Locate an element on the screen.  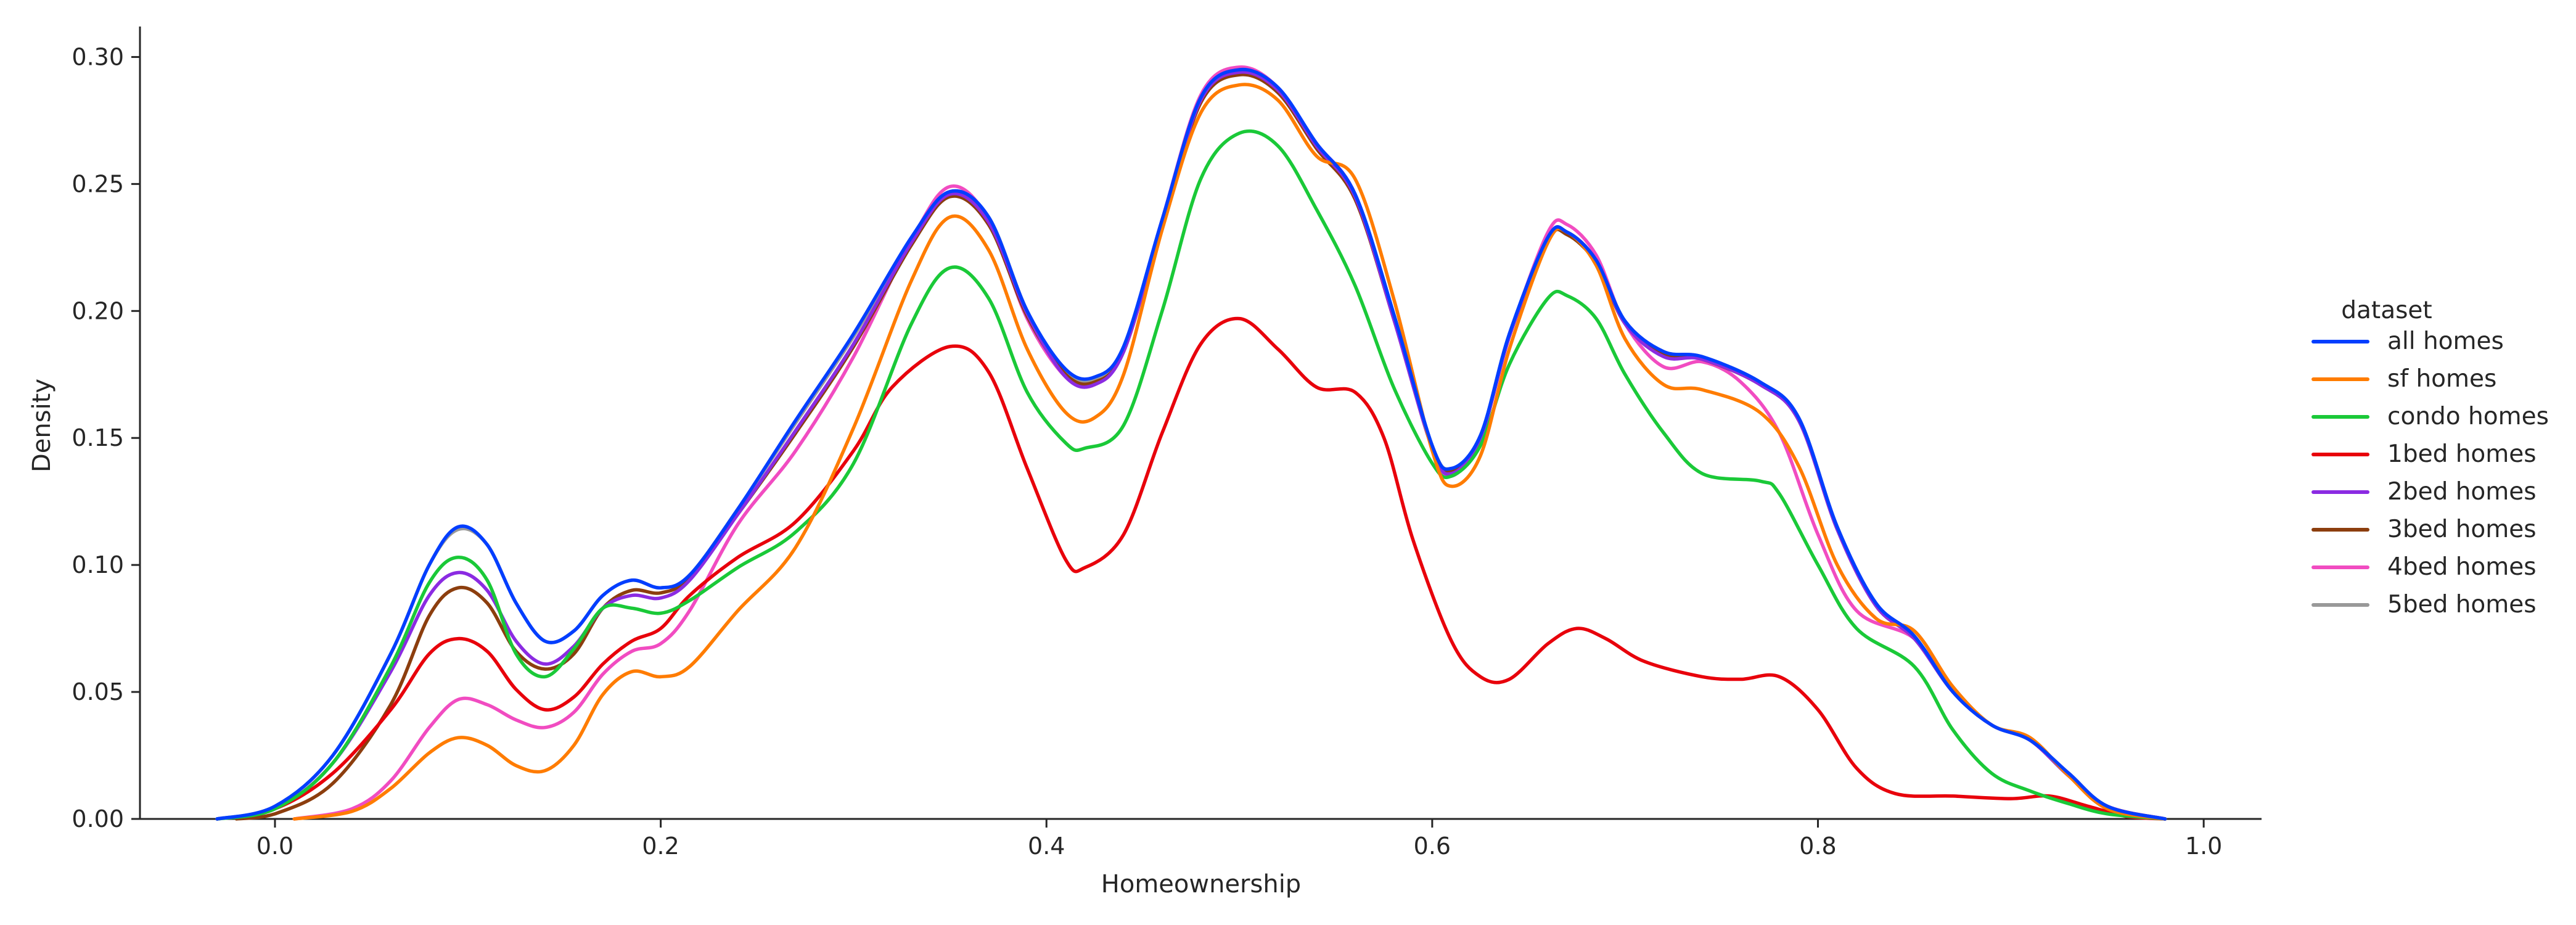
legend-title: dataset is located at coordinates (2386, 311).